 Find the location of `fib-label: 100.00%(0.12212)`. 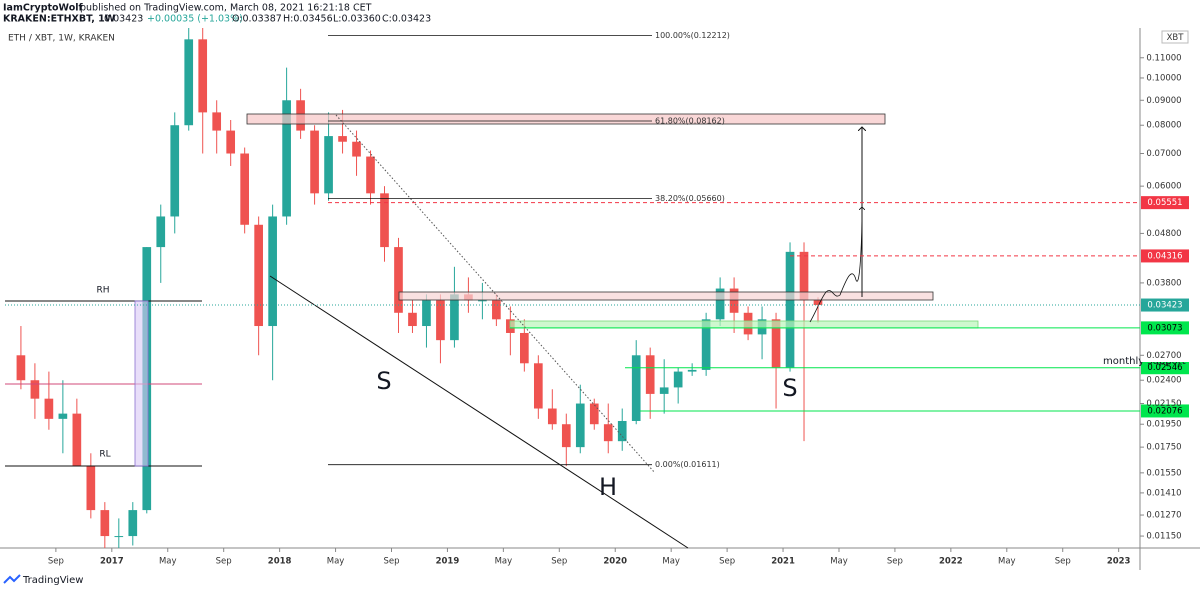

fib-label: 100.00%(0.12212) is located at coordinates (692, 35).